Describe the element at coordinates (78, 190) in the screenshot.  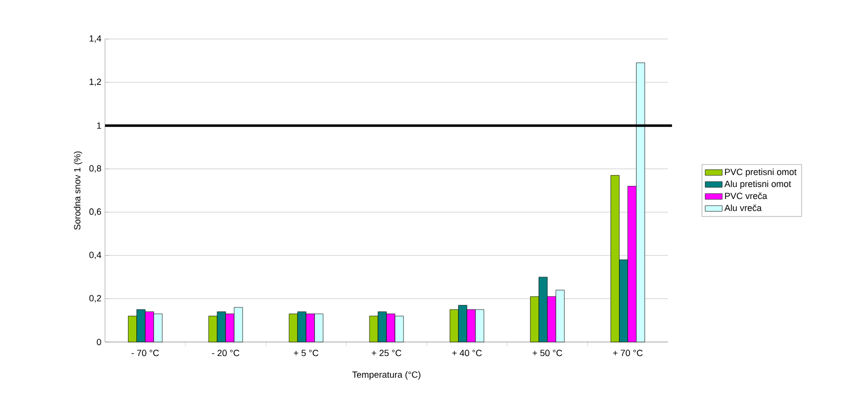
I see `y-axis-title: Sorodna snov 1 (%)` at that location.